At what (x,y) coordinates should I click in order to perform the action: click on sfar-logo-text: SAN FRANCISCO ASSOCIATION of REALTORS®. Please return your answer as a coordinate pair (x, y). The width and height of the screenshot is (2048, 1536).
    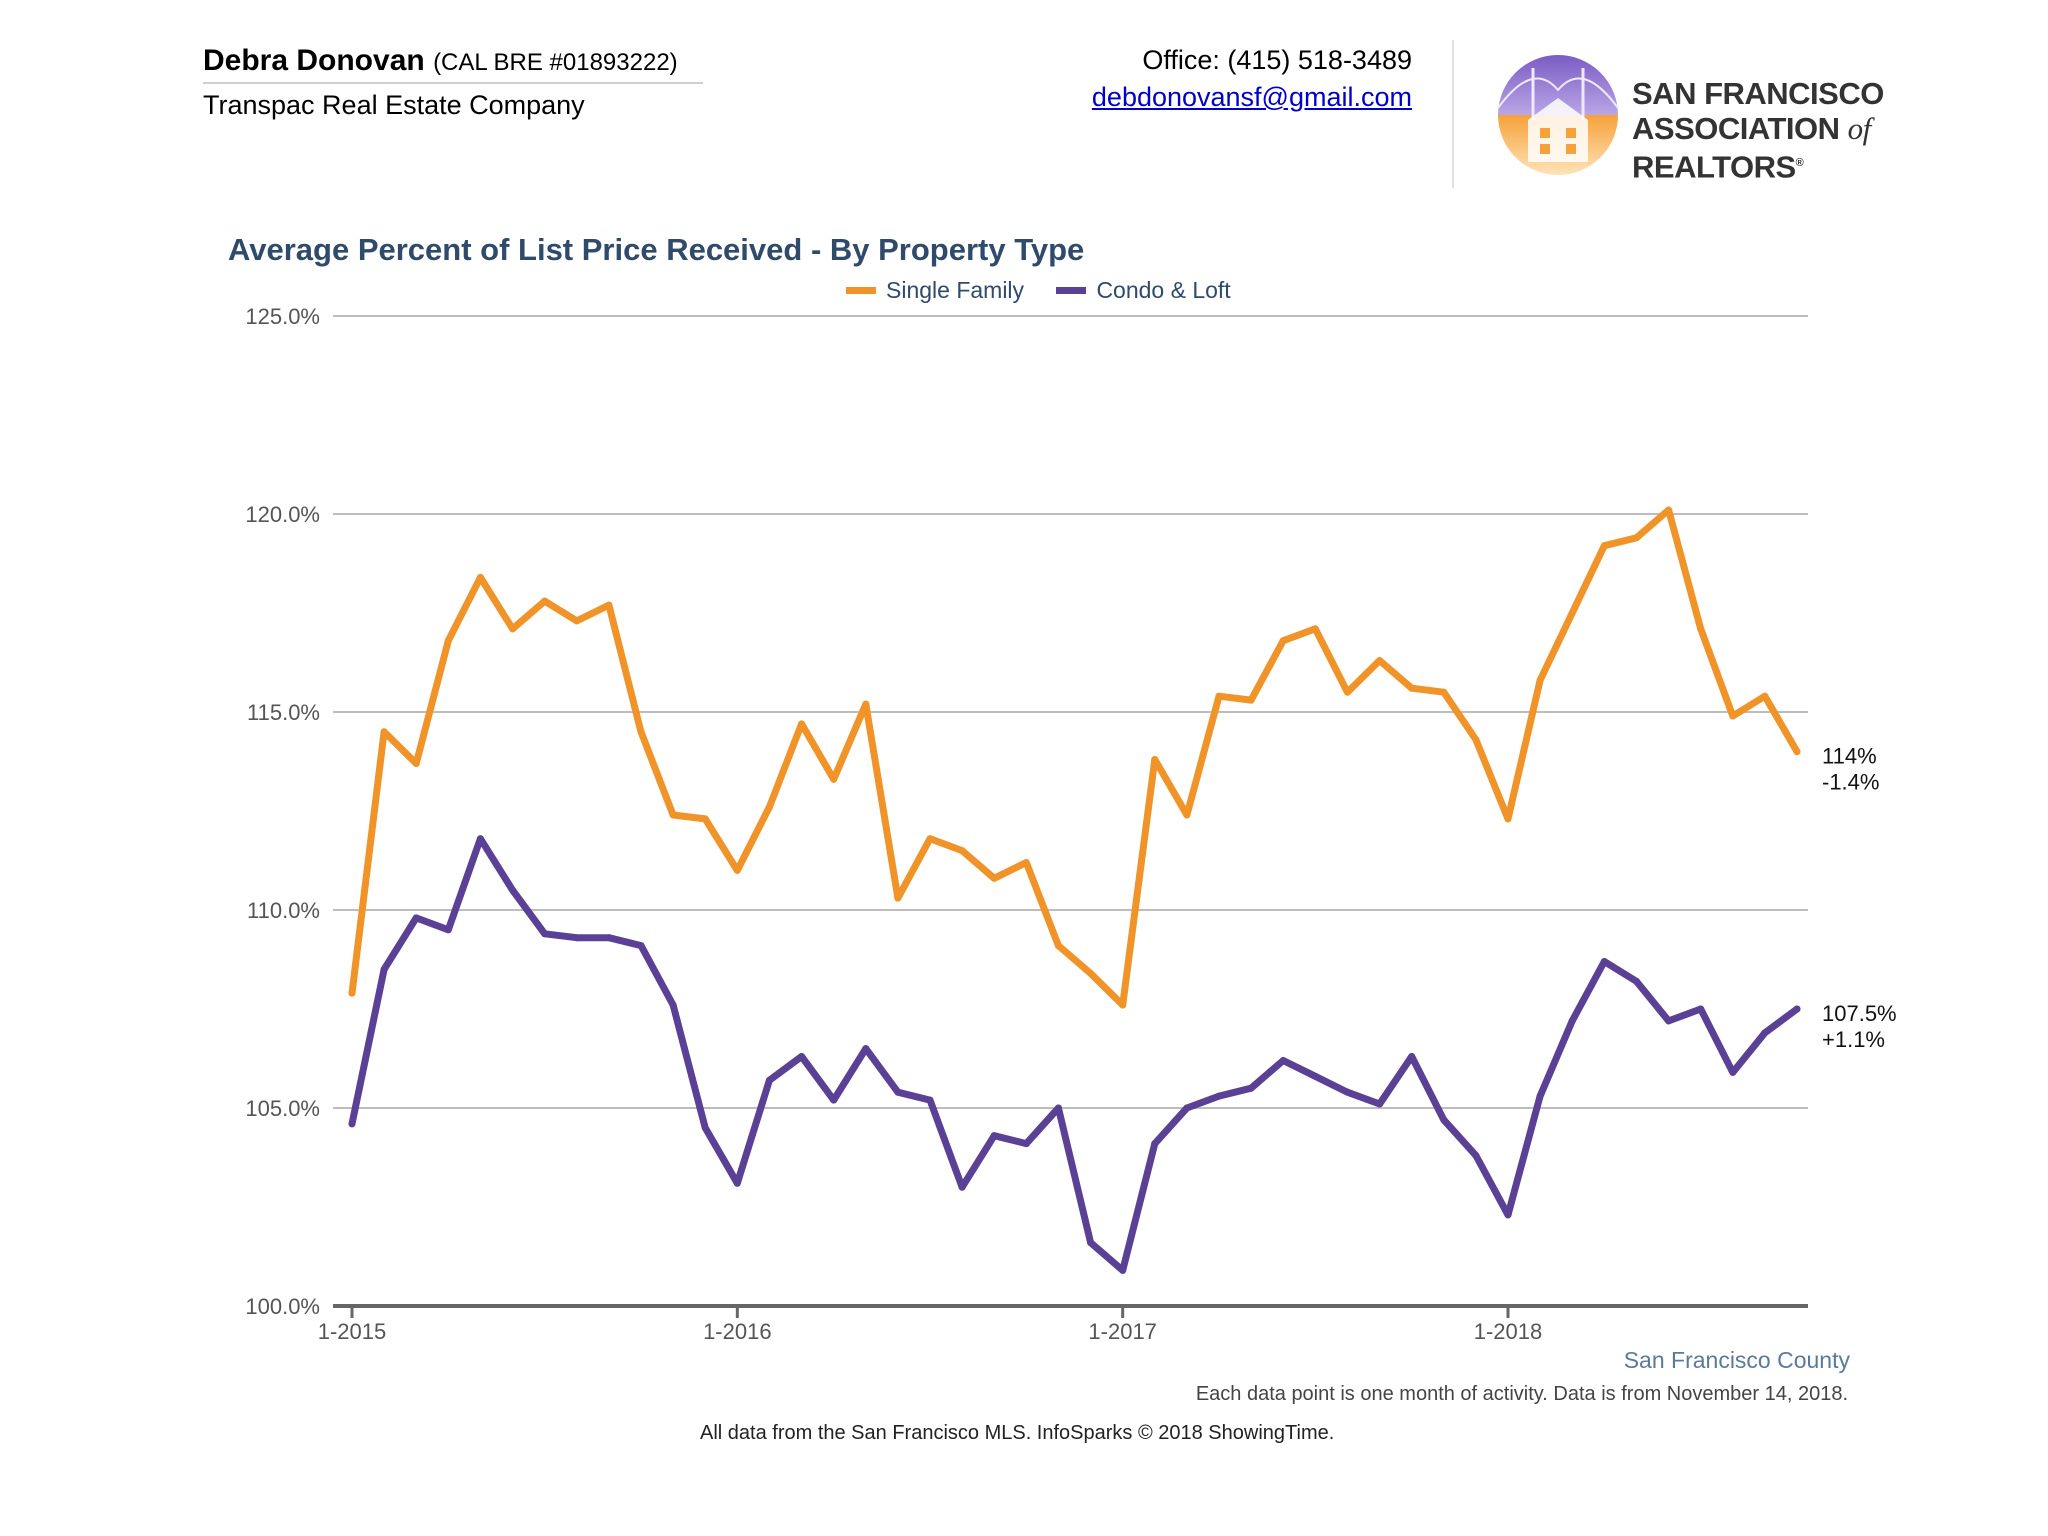
    Looking at the image, I should click on (1840, 130).